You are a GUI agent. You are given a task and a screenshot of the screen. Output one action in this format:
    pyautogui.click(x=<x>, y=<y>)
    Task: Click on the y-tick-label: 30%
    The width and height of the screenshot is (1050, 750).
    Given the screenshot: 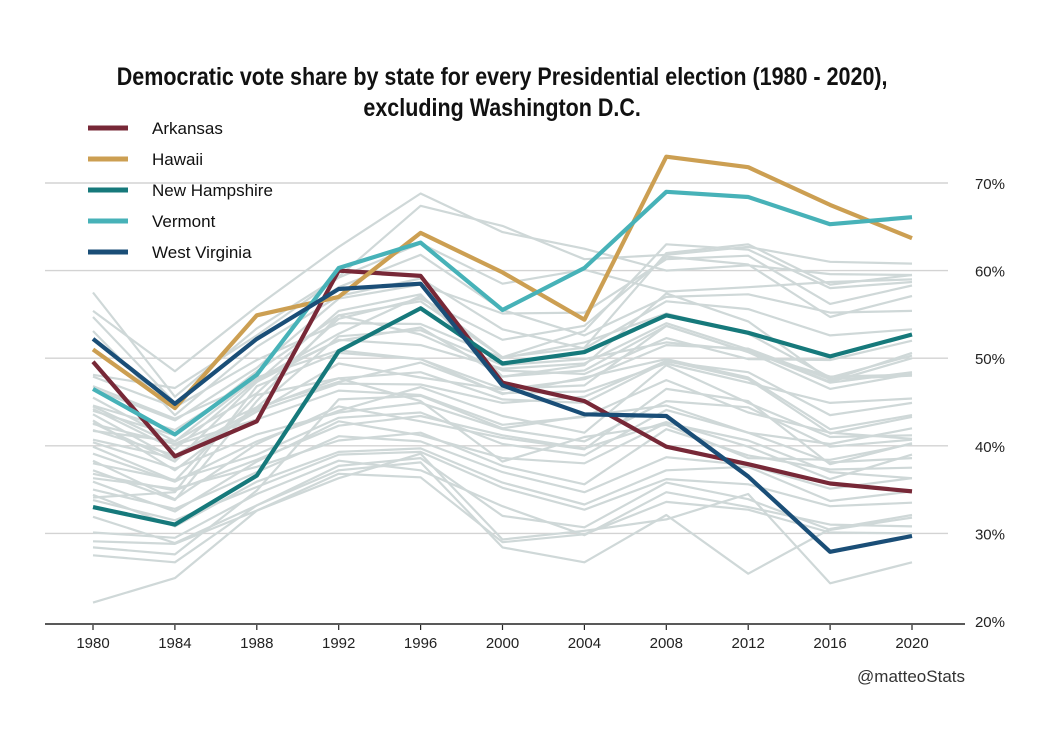 What is the action you would take?
    pyautogui.click(x=990, y=534)
    